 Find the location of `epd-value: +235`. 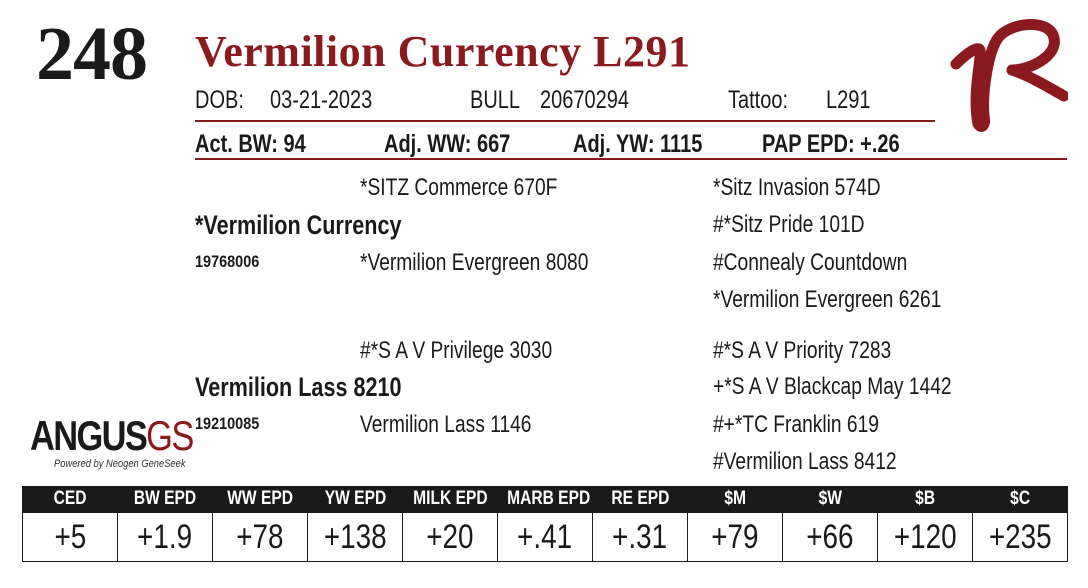

epd-value: +235 is located at coordinates (1020, 537).